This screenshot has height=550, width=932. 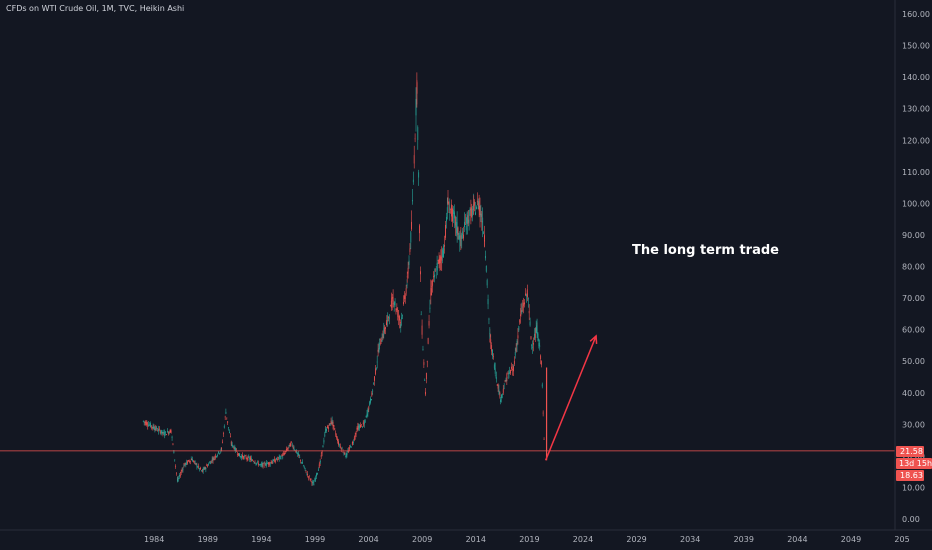 What do you see at coordinates (915, 463) in the screenshot?
I see `countdown-badge: 13d 15h` at bounding box center [915, 463].